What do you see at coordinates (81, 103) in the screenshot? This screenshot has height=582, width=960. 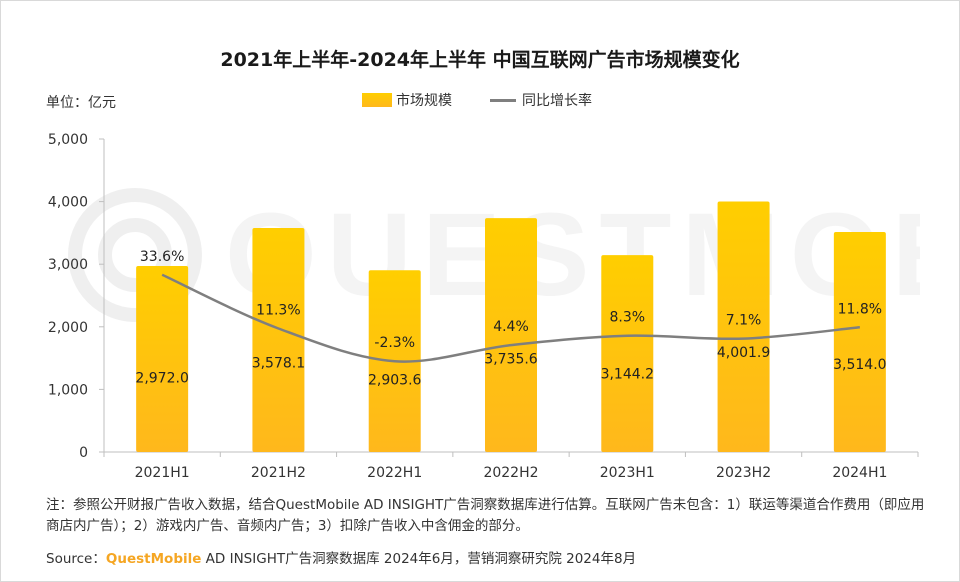 I see `unit-label: 单位：亿元` at bounding box center [81, 103].